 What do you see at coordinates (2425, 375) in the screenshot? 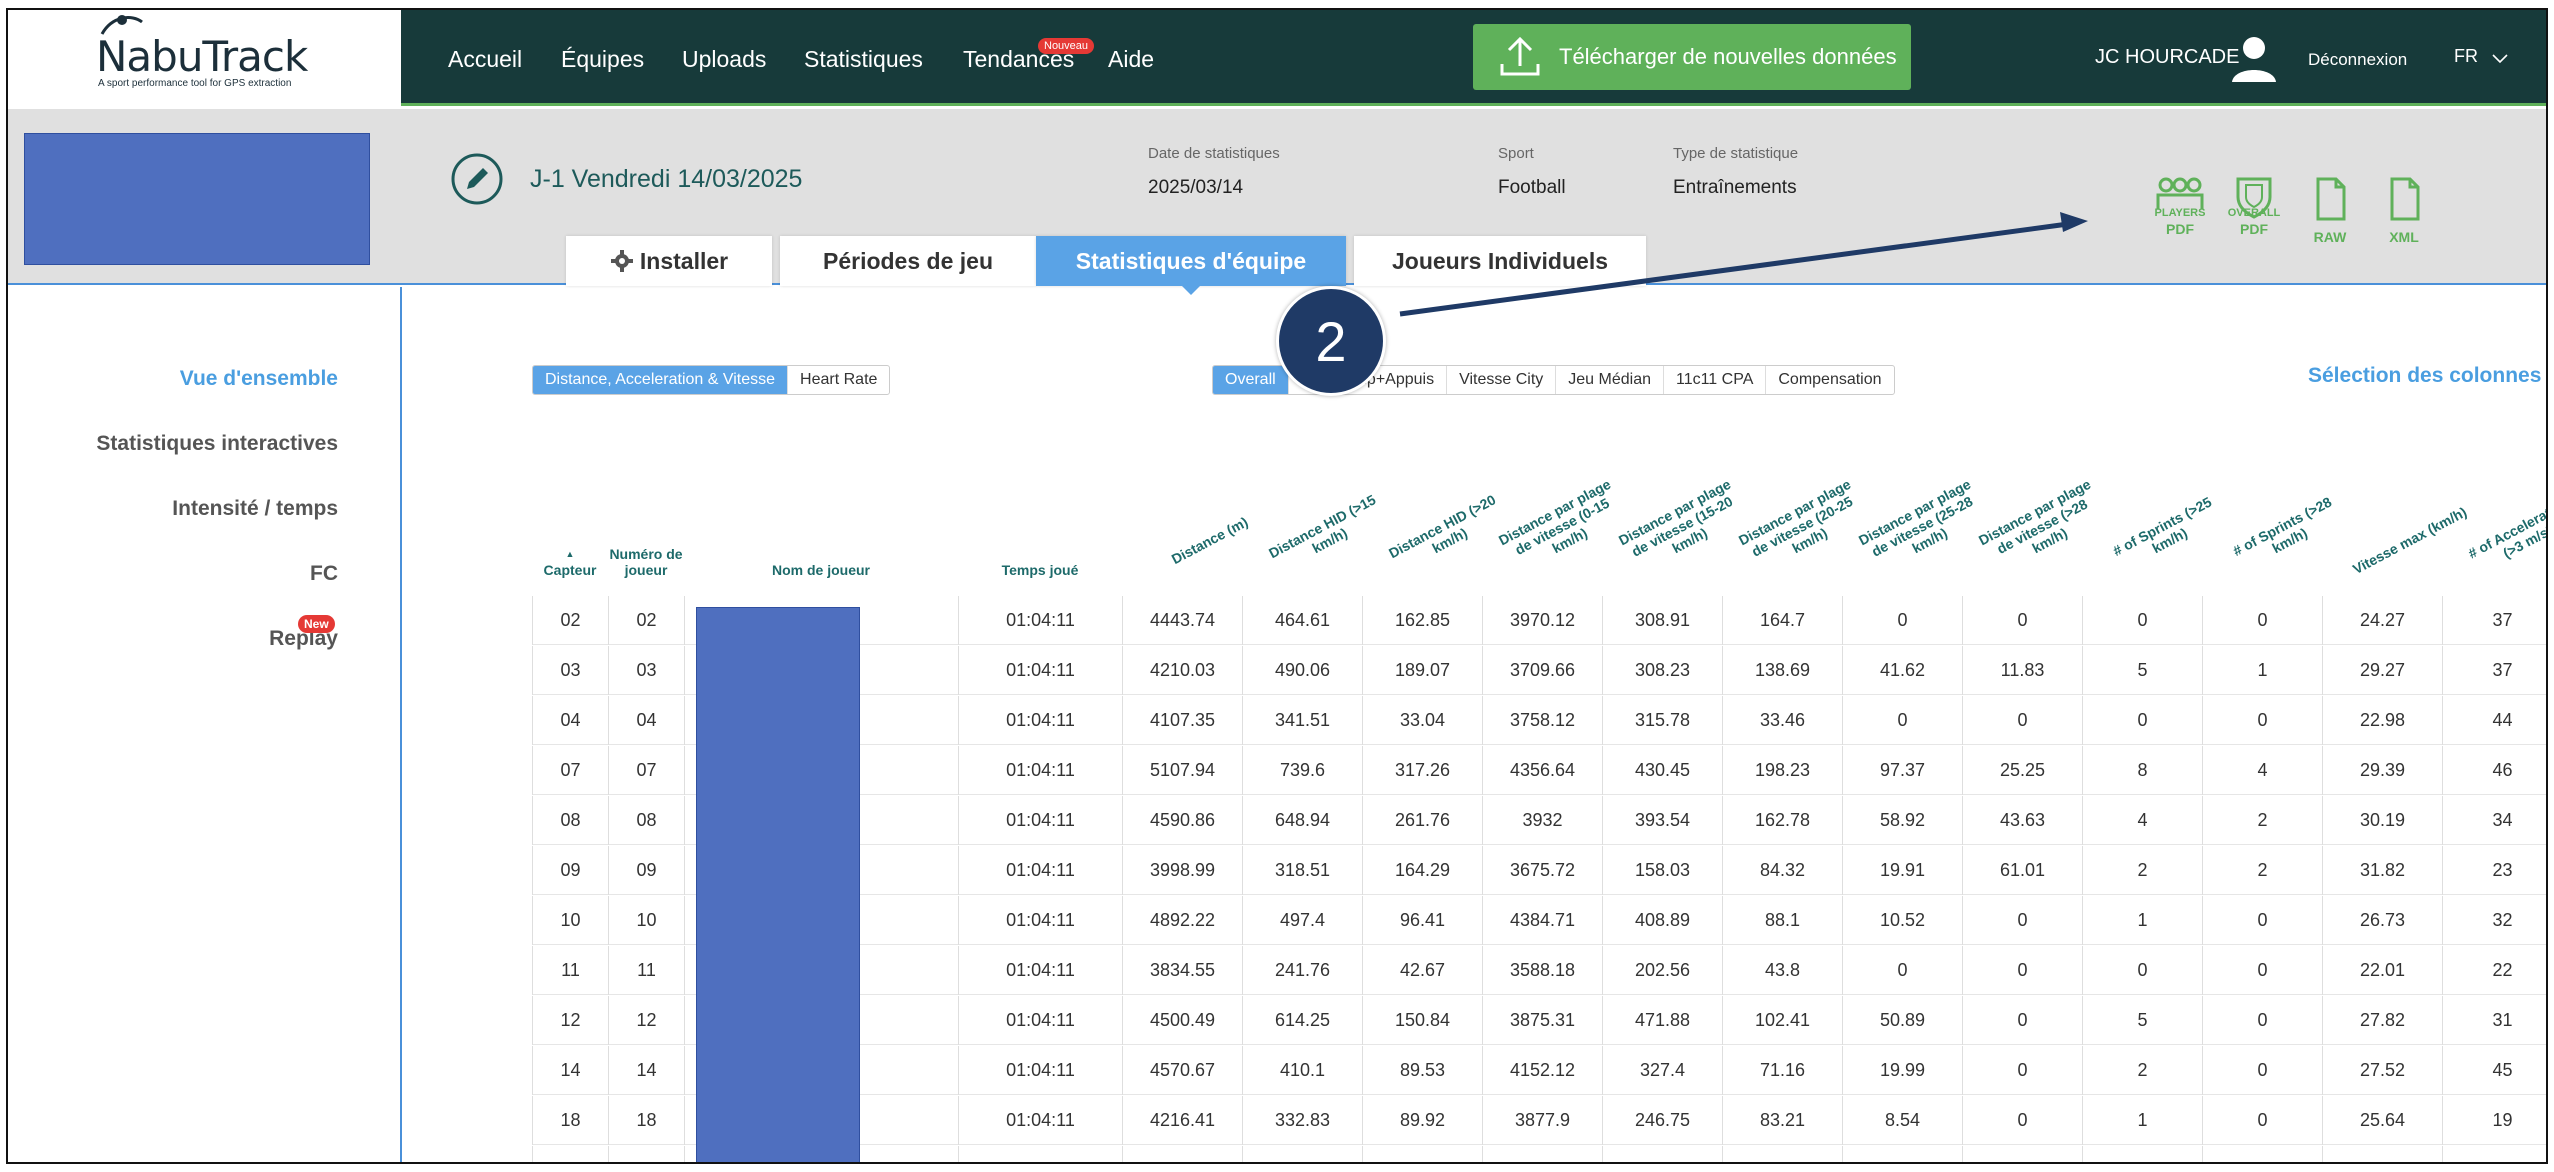
I see `column-selection-link: Sélection des colonnes` at bounding box center [2425, 375].